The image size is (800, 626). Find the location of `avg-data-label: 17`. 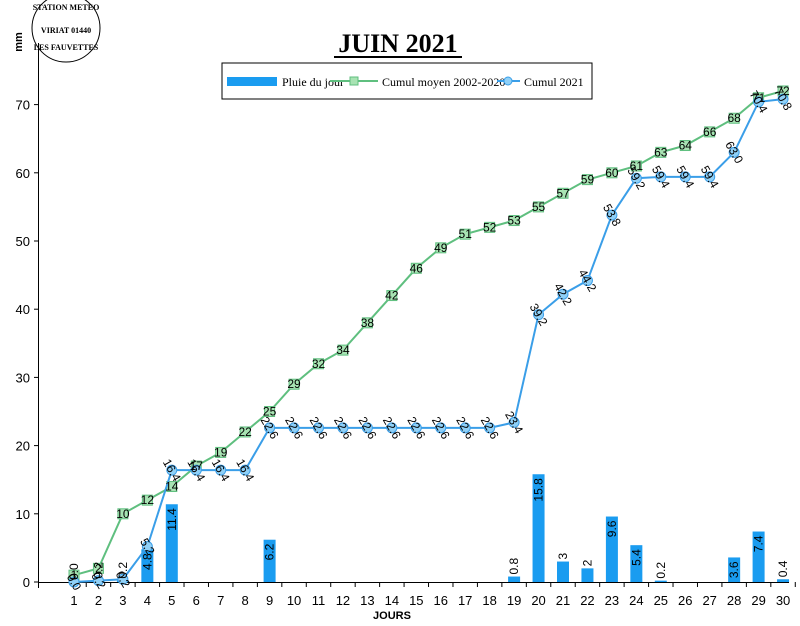

avg-data-label: 17 is located at coordinates (197, 466).